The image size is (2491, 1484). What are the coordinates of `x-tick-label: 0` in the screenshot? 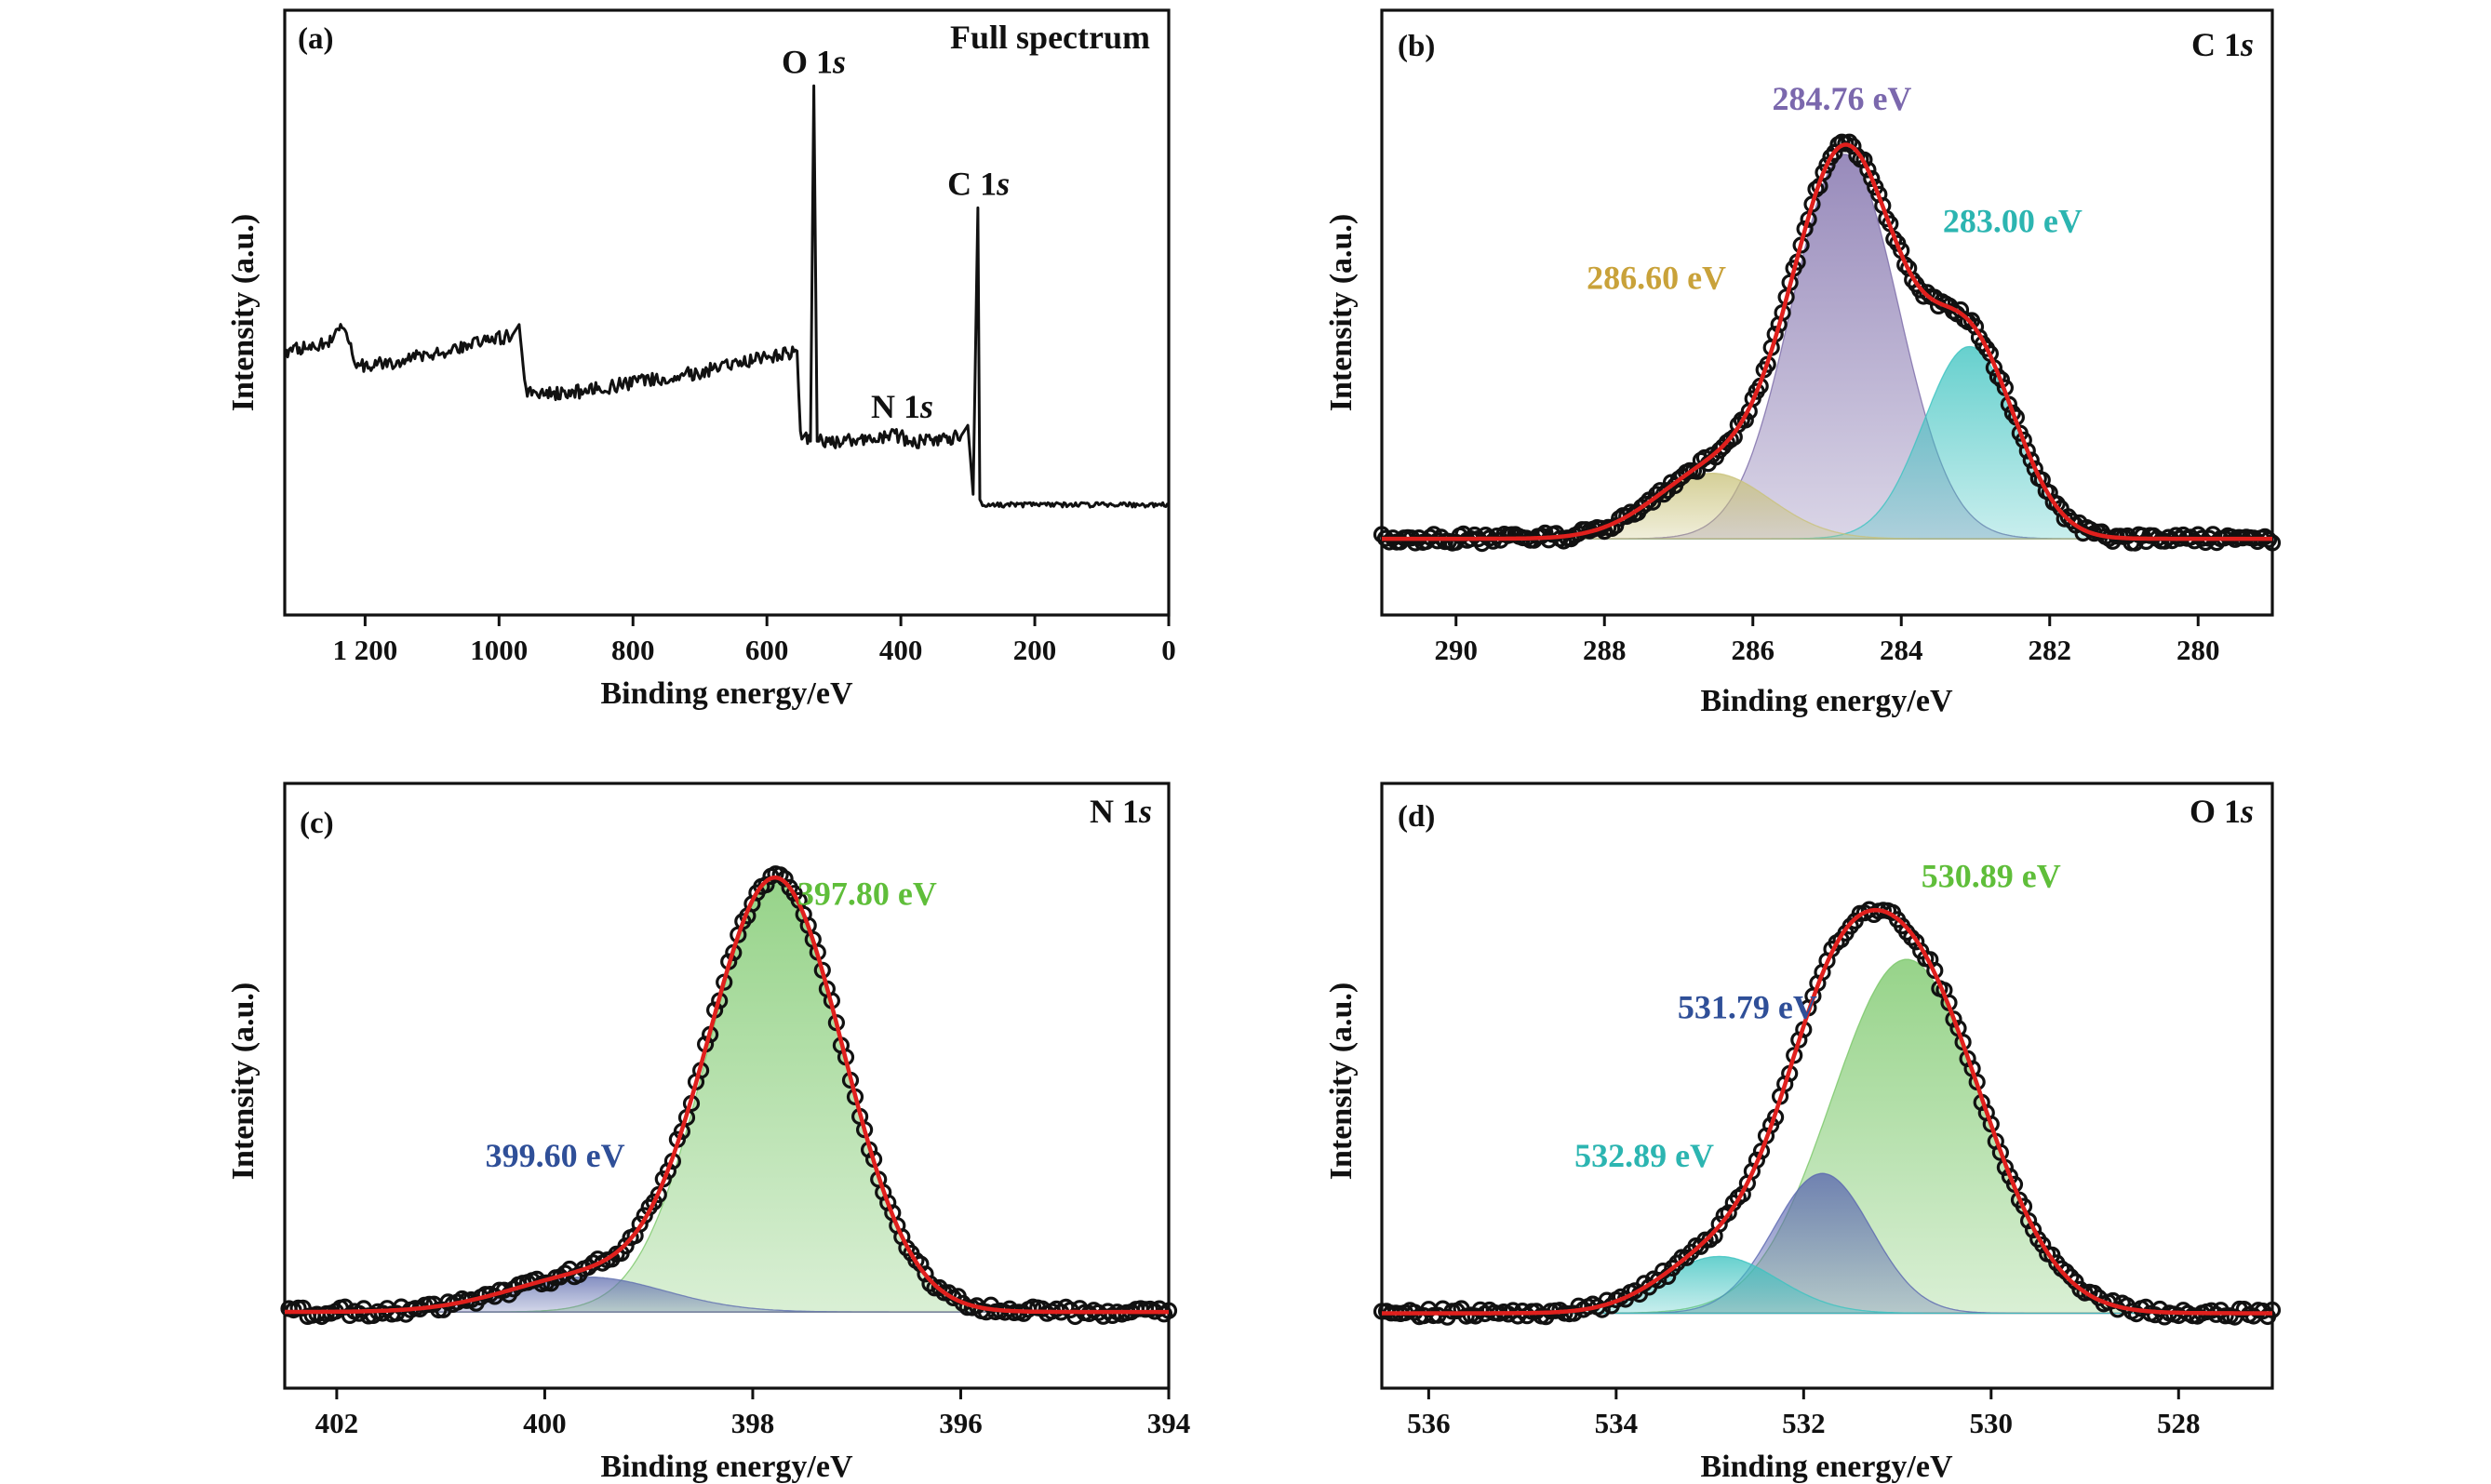 It's located at (1168, 650).